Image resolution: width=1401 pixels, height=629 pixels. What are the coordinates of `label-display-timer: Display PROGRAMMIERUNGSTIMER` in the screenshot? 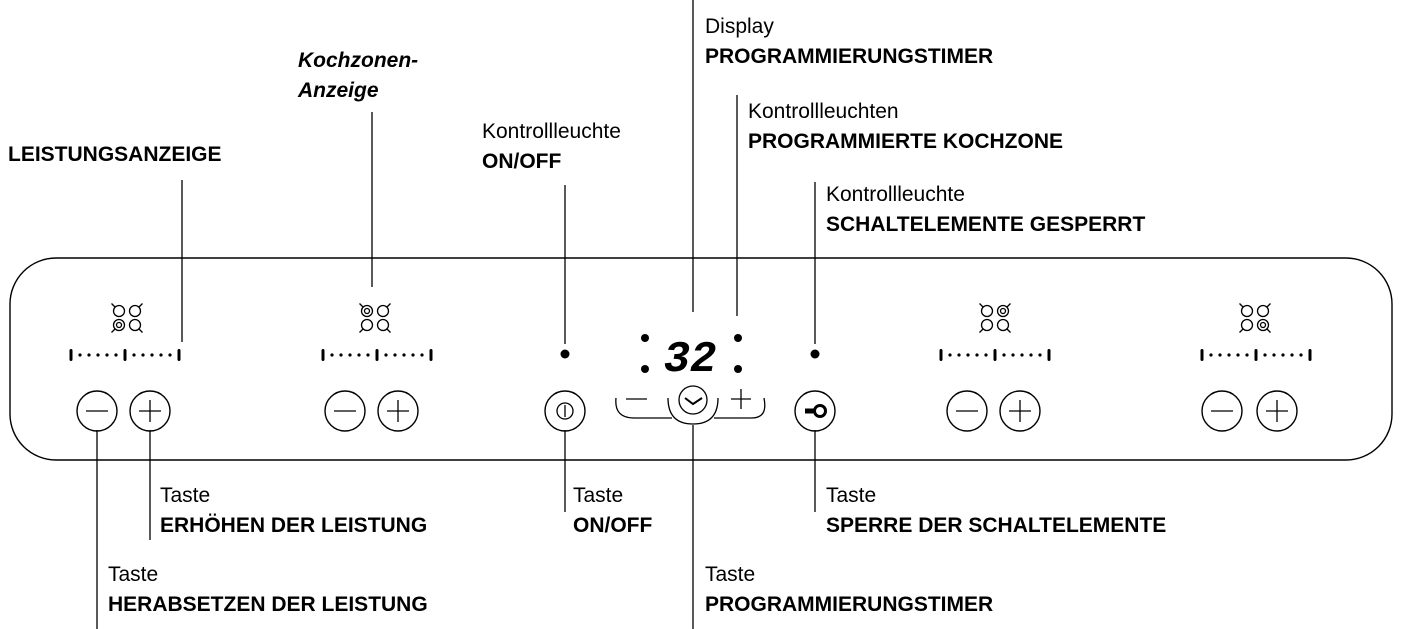 It's located at (849, 42).